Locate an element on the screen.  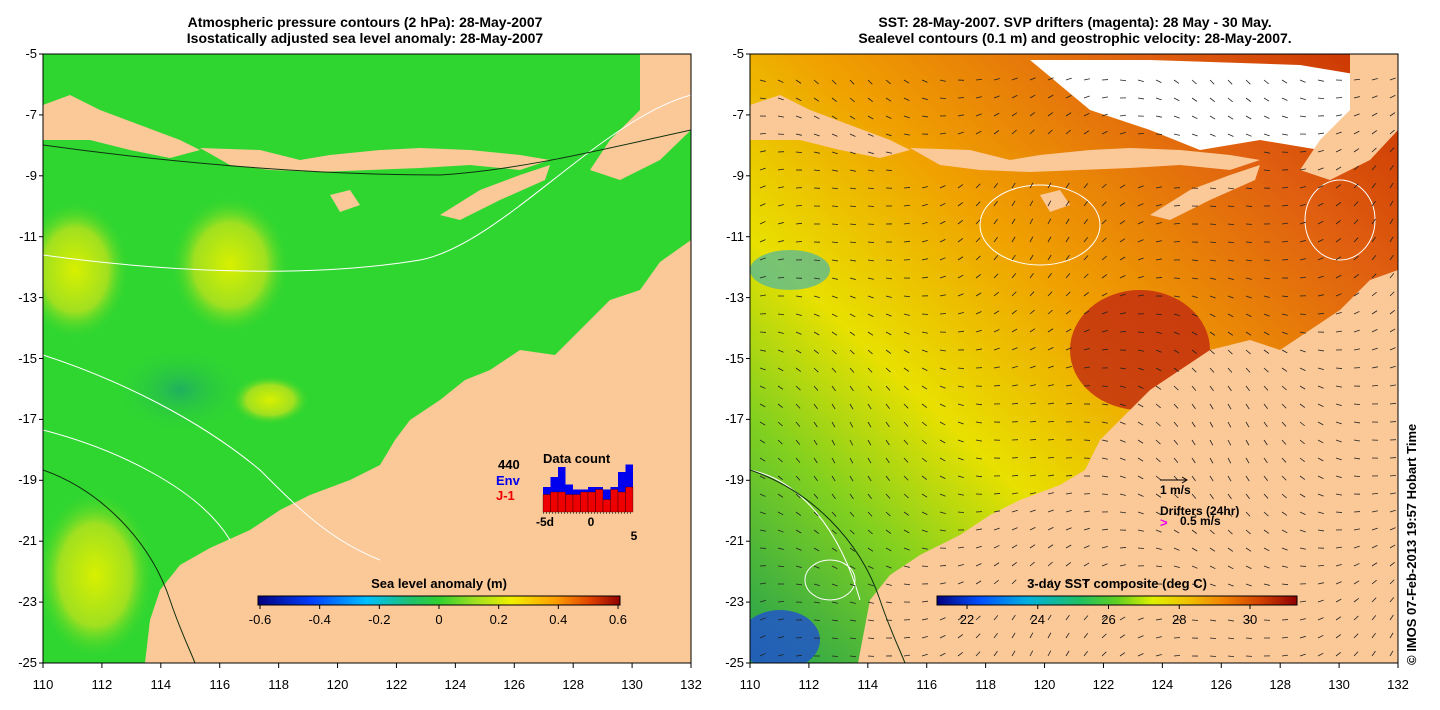
x-axis-ticks is located at coordinates (720, 665).